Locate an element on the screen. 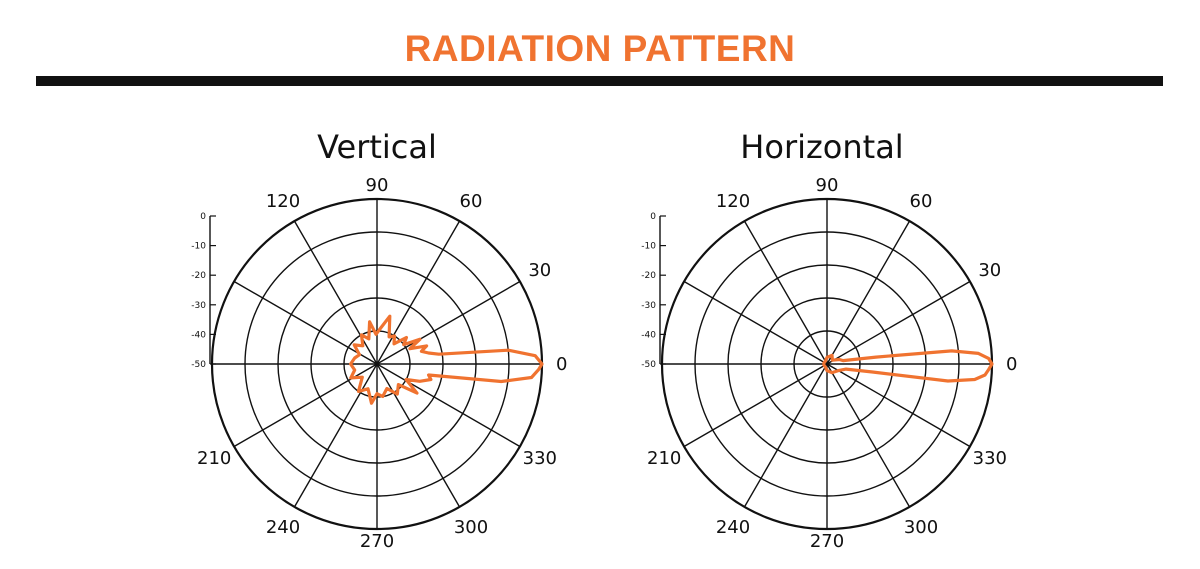 Image resolution: width=1200 pixels, height=569 pixels. vertical-chart-title: Vertical is located at coordinates (377, 147).